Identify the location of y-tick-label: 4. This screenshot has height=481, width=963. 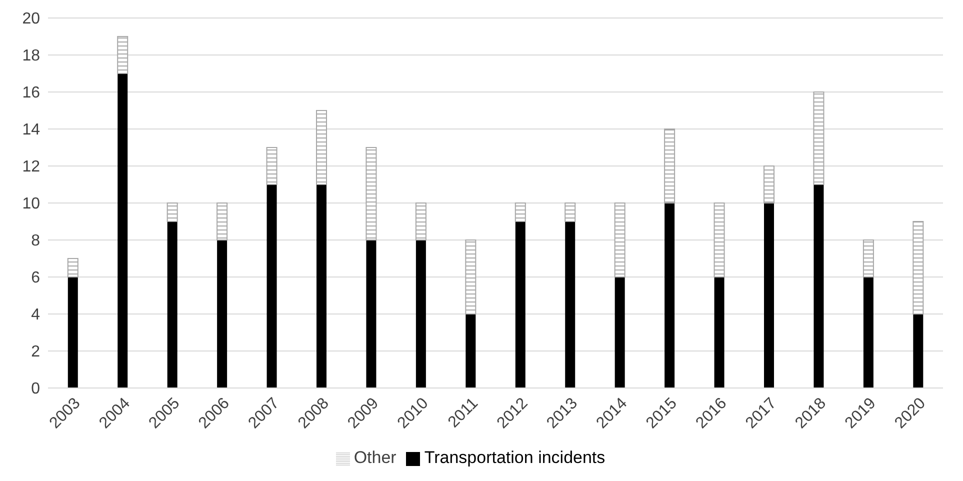
(35, 315).